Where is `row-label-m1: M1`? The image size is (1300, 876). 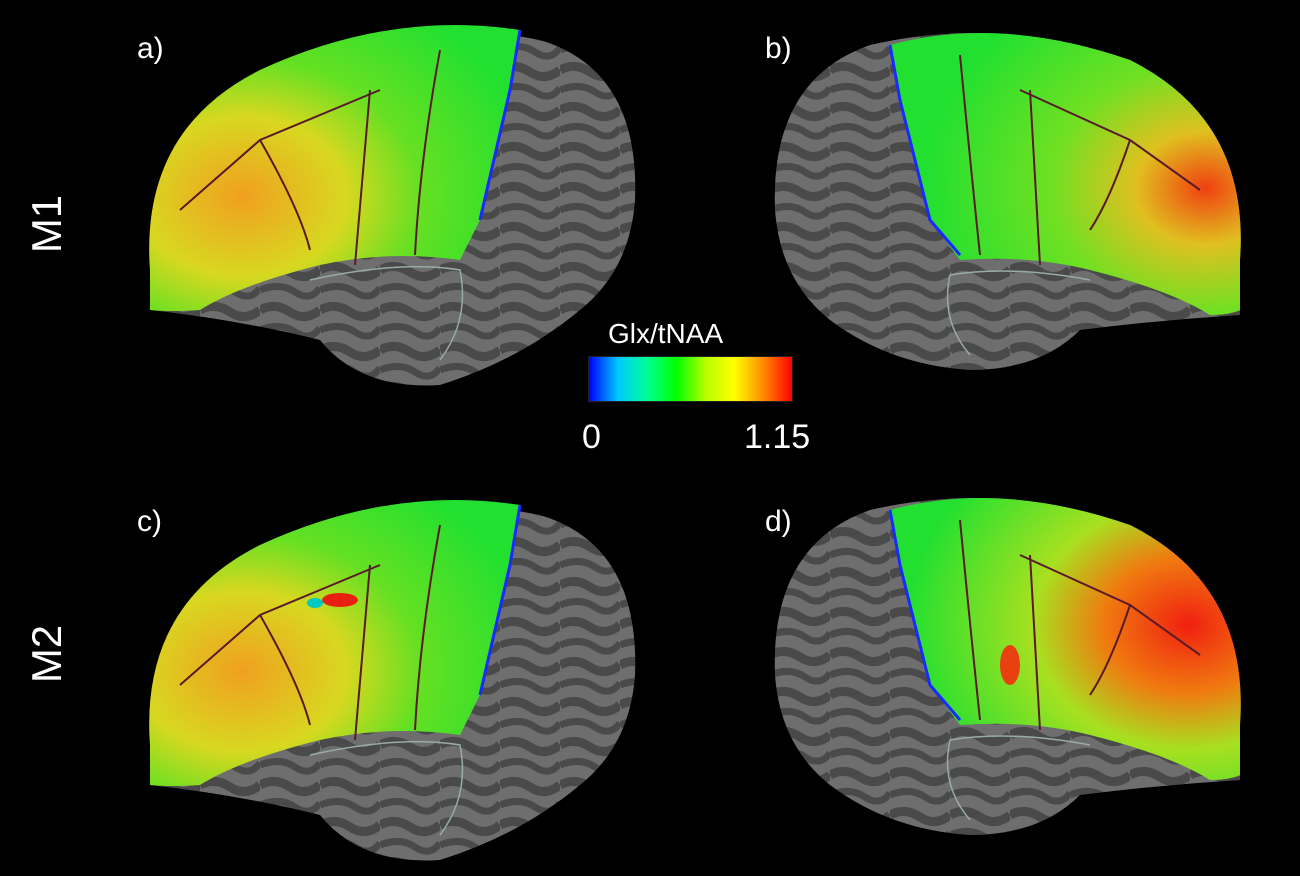 row-label-m1: M1 is located at coordinates (47, 224).